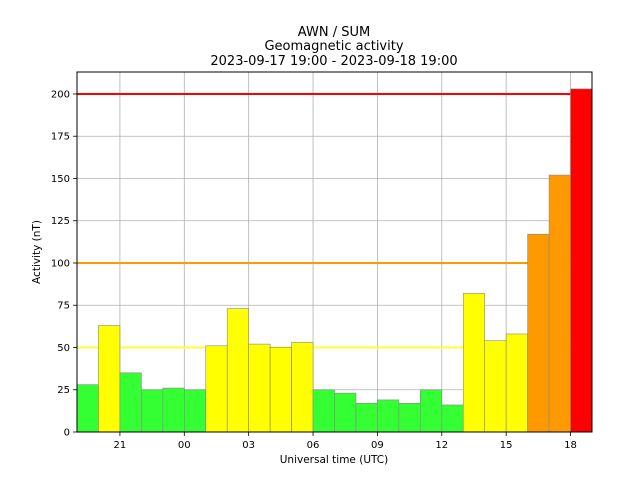  What do you see at coordinates (441, 445) in the screenshot?
I see `x-tick-label: 12` at bounding box center [441, 445].